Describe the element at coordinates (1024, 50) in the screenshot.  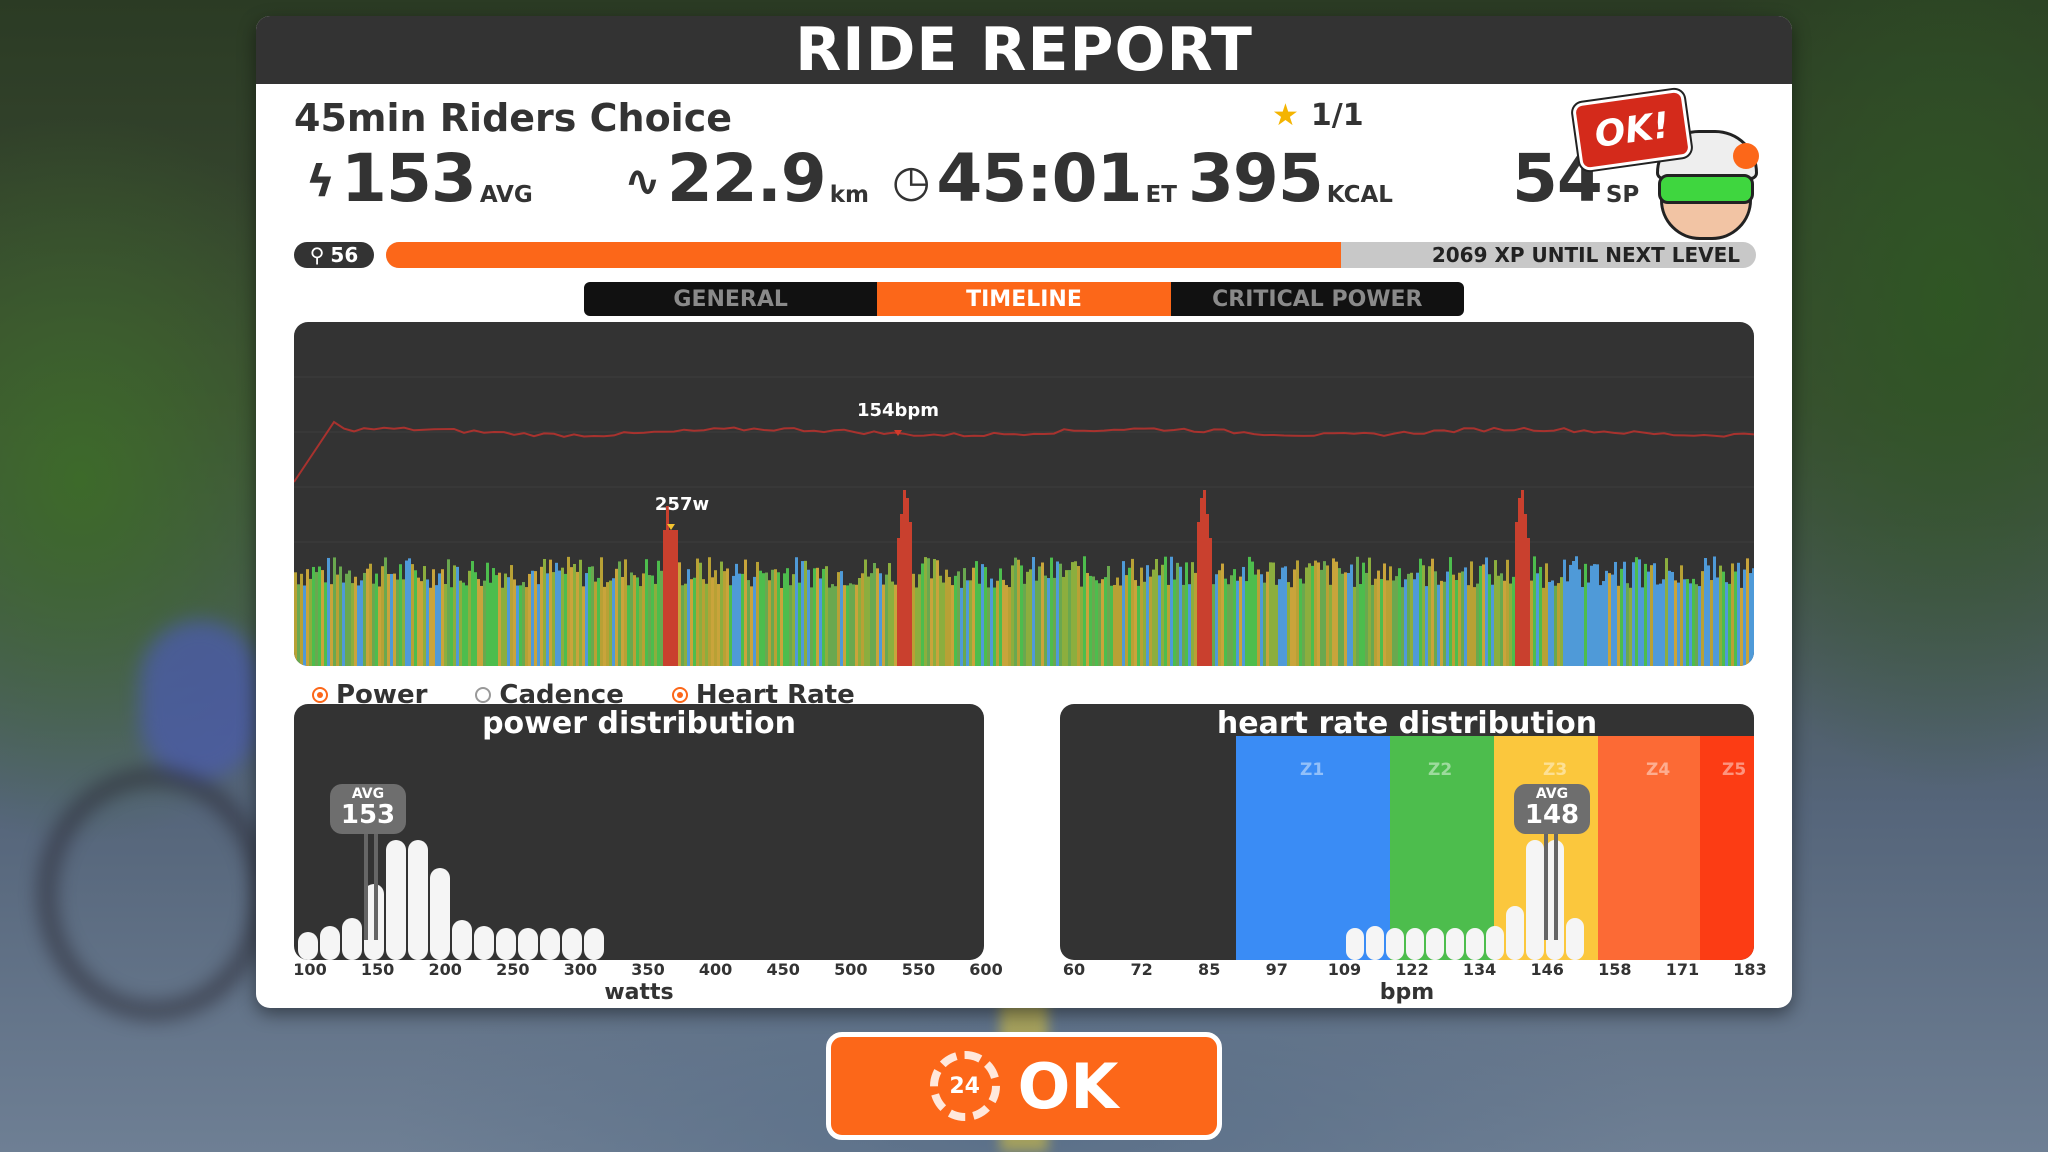
I see `page-title: RIDE REPORT` at that location.